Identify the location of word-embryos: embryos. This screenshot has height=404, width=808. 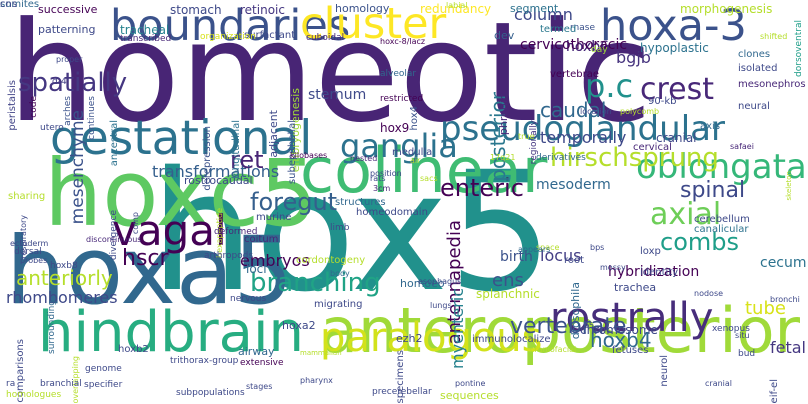
(275, 260).